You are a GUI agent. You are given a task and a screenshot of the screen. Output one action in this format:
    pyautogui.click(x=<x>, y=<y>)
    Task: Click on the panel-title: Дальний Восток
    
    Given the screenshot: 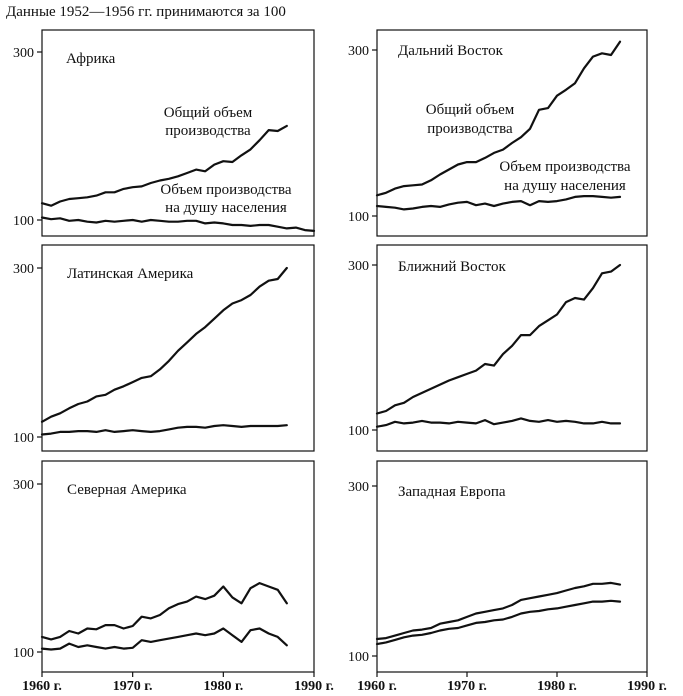 What is the action you would take?
    pyautogui.click(x=451, y=51)
    